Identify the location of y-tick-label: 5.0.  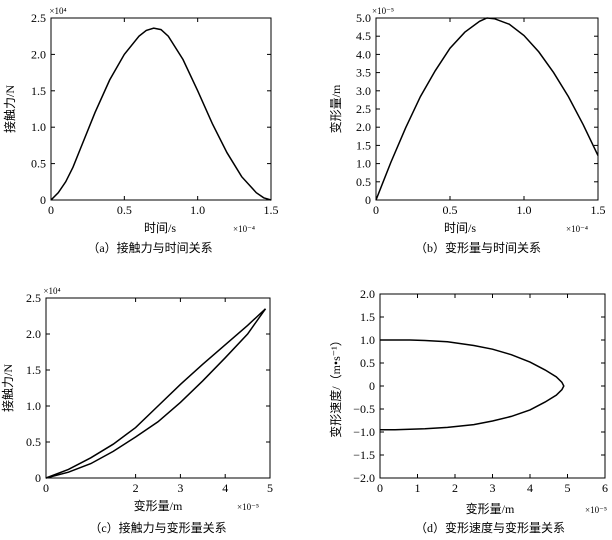
(363, 18).